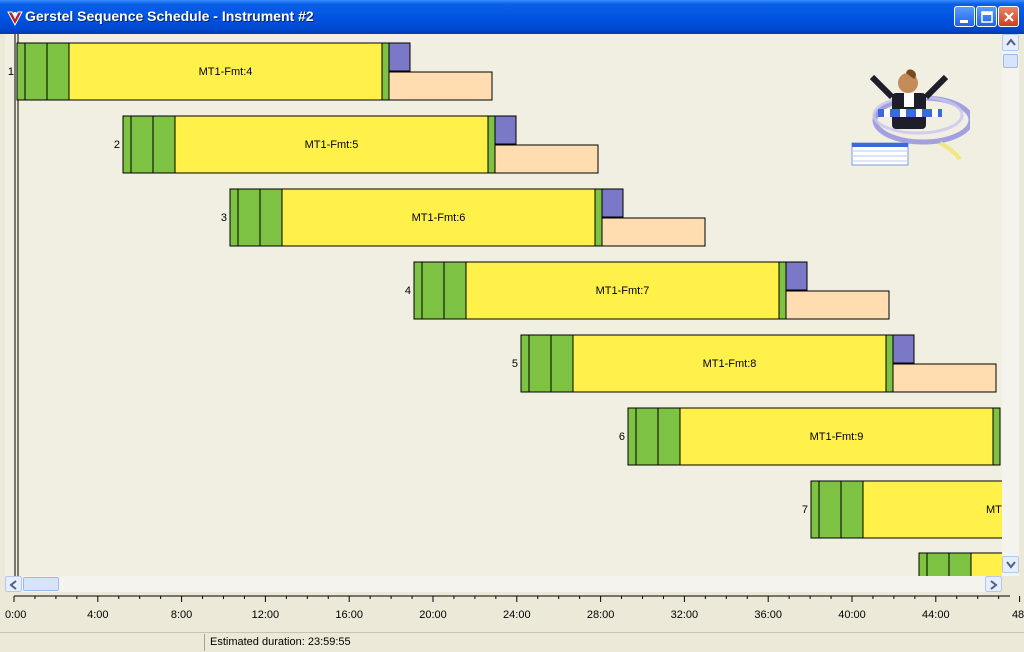 The height and width of the screenshot is (652, 1024). What do you see at coordinates (1010, 305) in the screenshot?
I see `vertical-scrollbar` at bounding box center [1010, 305].